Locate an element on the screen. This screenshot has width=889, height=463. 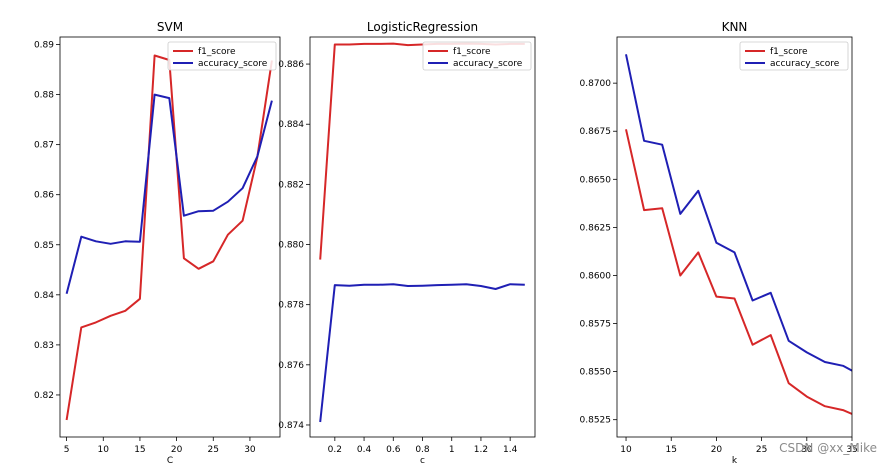
x-axis-label: C is located at coordinates (170, 459).